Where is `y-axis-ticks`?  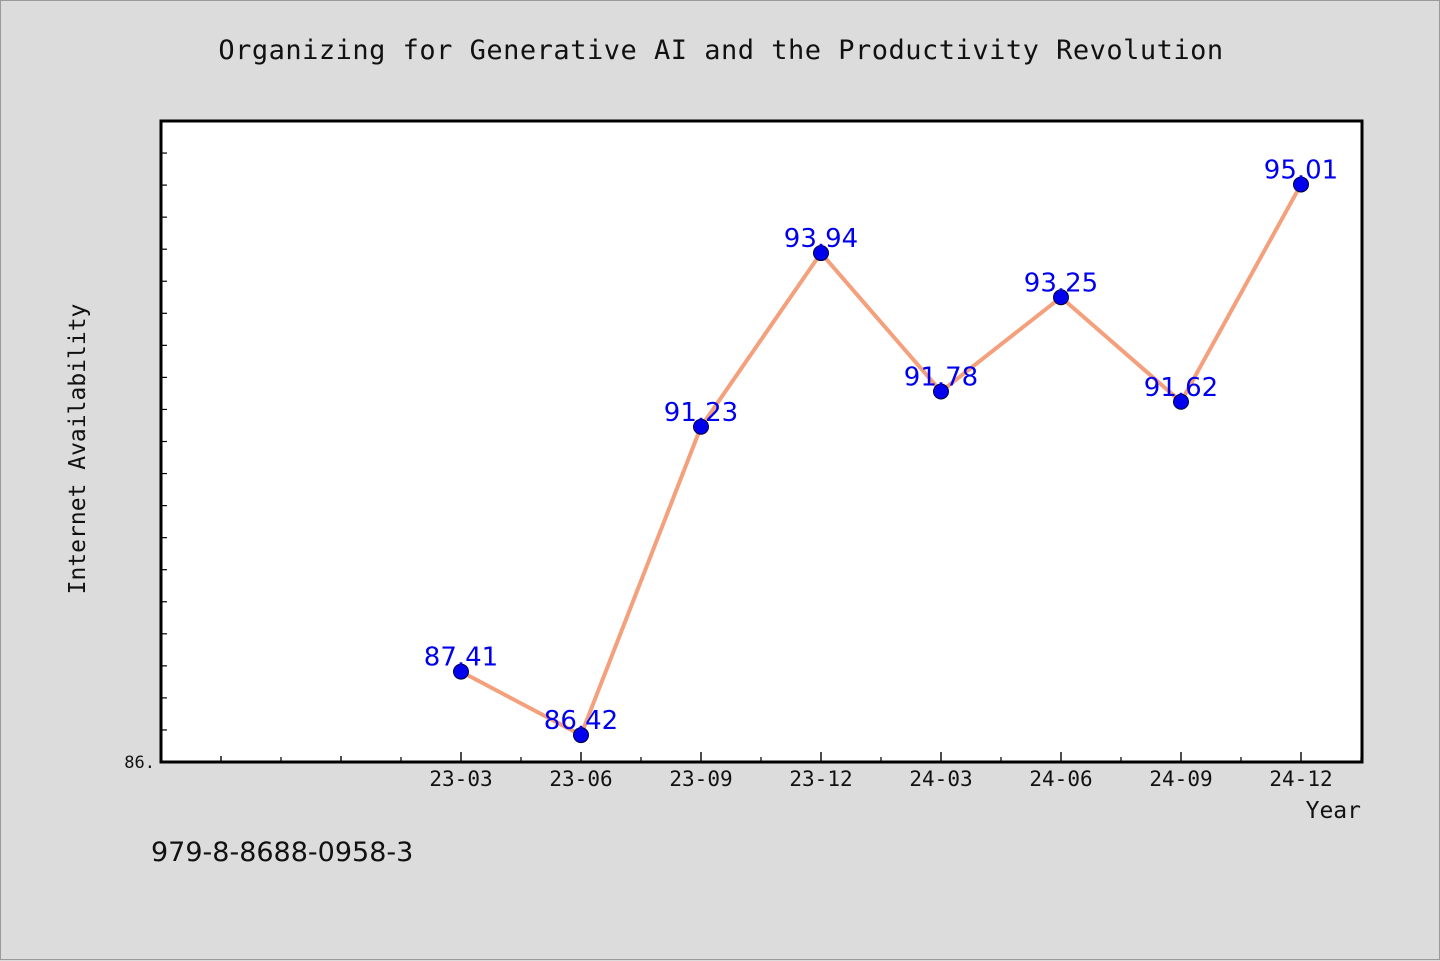 y-axis-ticks is located at coordinates (164, 441).